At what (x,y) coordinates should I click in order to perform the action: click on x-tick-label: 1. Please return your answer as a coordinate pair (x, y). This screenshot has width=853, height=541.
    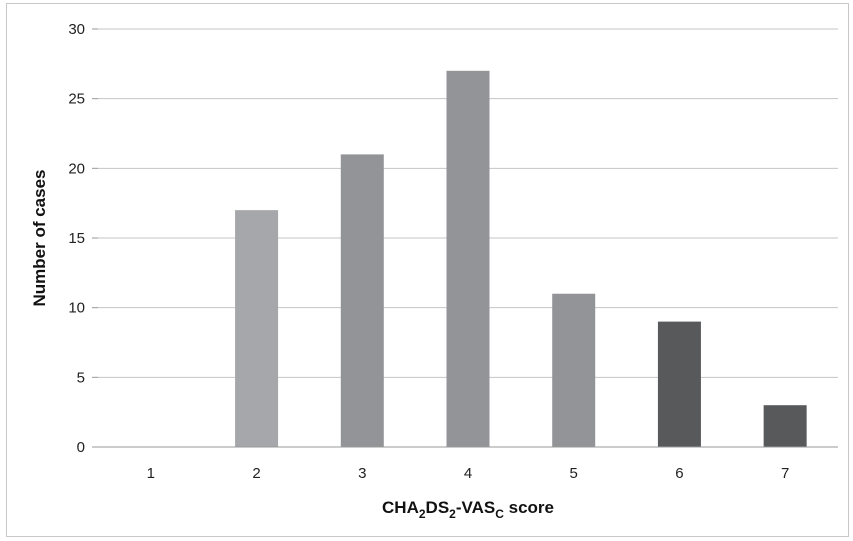
    Looking at the image, I should click on (151, 473).